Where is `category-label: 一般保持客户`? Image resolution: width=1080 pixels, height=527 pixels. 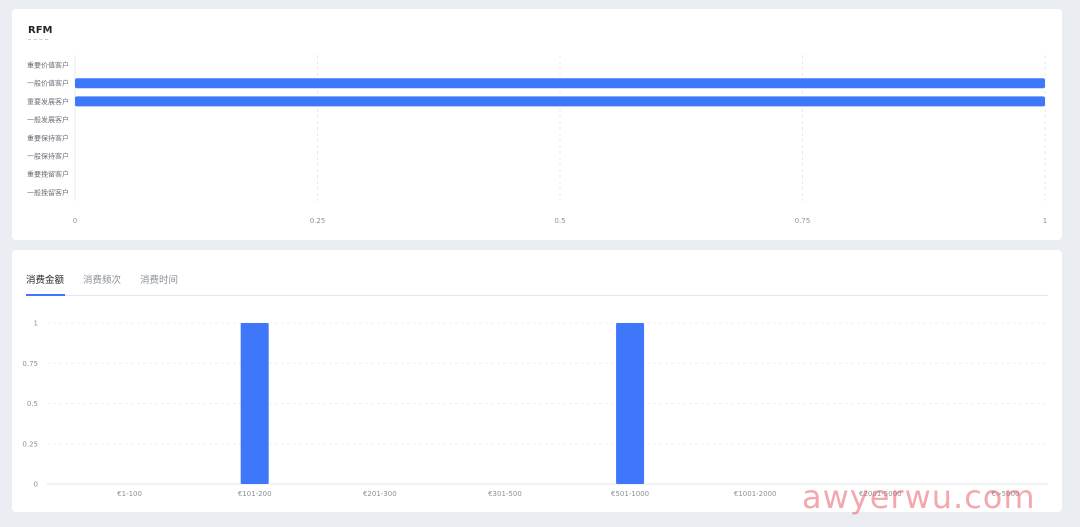 category-label: 一般保持客户 is located at coordinates (48, 156).